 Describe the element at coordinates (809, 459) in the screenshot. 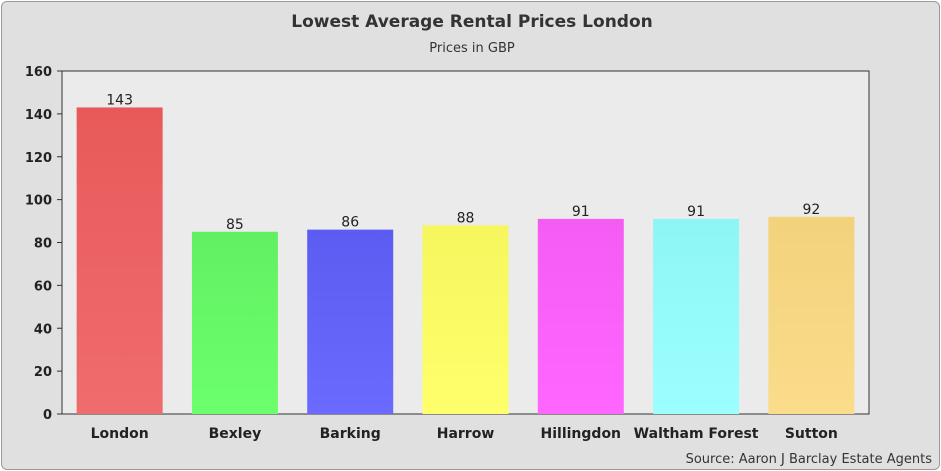

I see `source-note: Source: Aaron J Barclay Estate Agents` at that location.